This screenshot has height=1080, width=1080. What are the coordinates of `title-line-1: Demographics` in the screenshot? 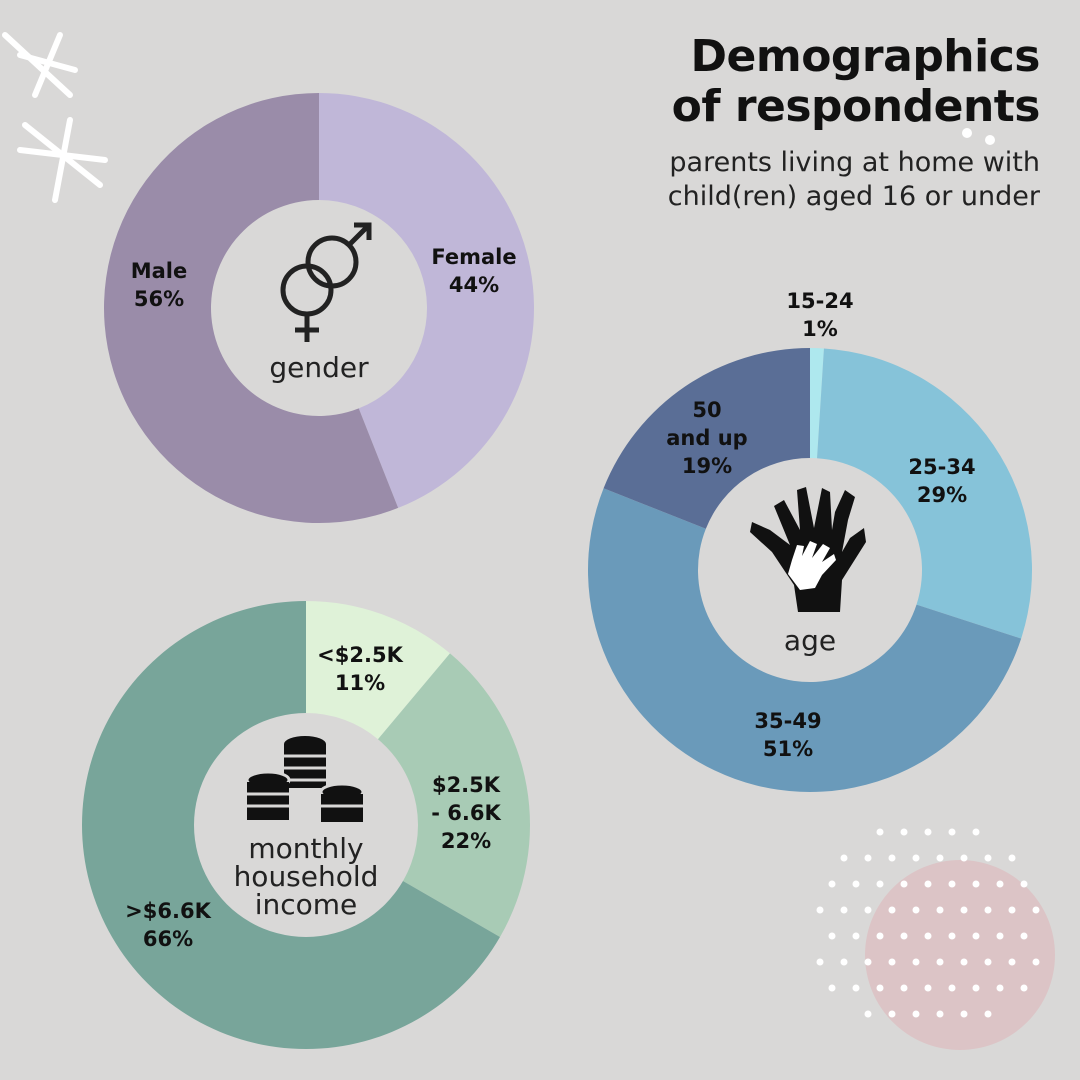 It's located at (865, 56).